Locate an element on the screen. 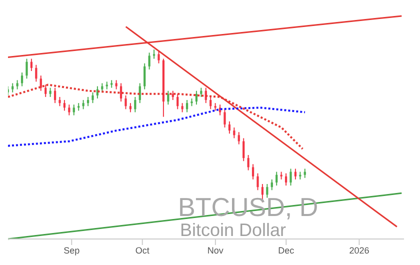 Image resolution: width=420 pixels, height=265 pixels. x-tick-label: Oct is located at coordinates (142, 250).